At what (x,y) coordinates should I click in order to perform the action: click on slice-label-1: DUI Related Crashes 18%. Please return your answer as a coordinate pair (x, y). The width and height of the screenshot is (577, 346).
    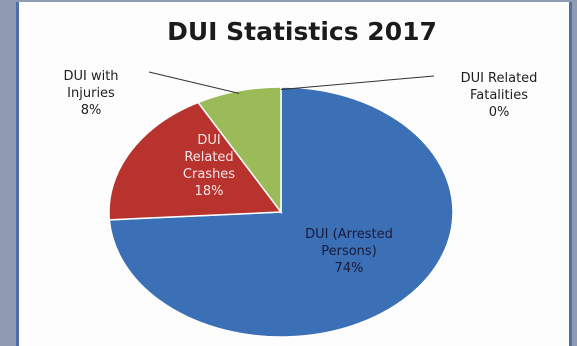
    Looking at the image, I should click on (209, 166).